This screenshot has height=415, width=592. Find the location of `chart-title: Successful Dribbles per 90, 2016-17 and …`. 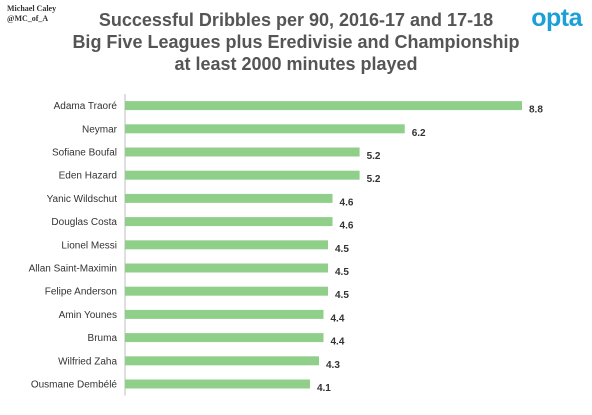

chart-title: Successful Dribbles per 90, 2016-17 and … is located at coordinates (296, 42).